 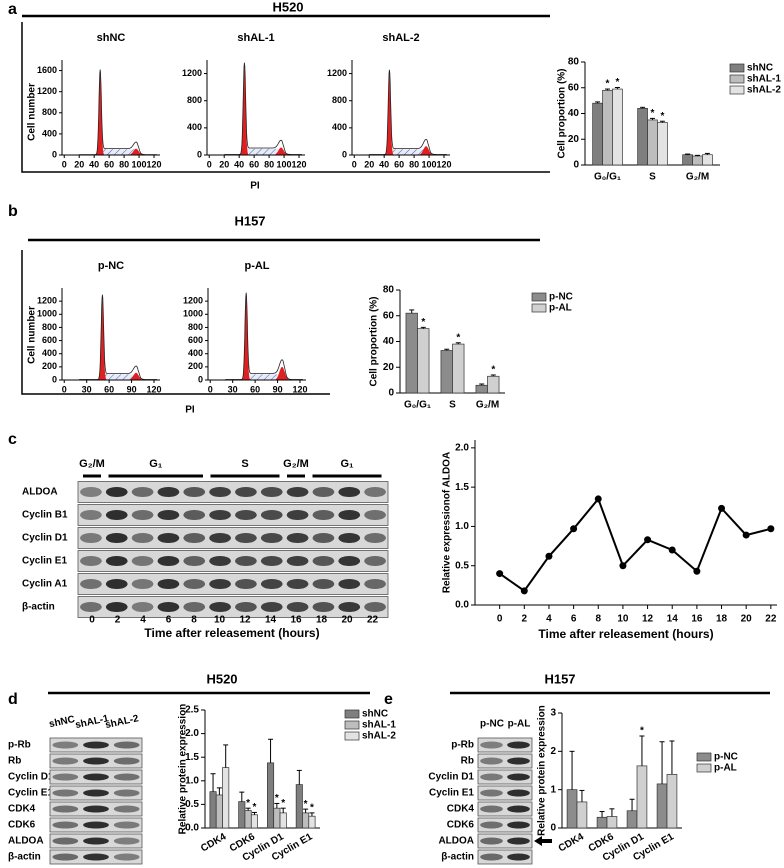 What do you see at coordinates (607, 177) in the screenshot?
I see `x-tick-label: G₀/G₁` at bounding box center [607, 177].